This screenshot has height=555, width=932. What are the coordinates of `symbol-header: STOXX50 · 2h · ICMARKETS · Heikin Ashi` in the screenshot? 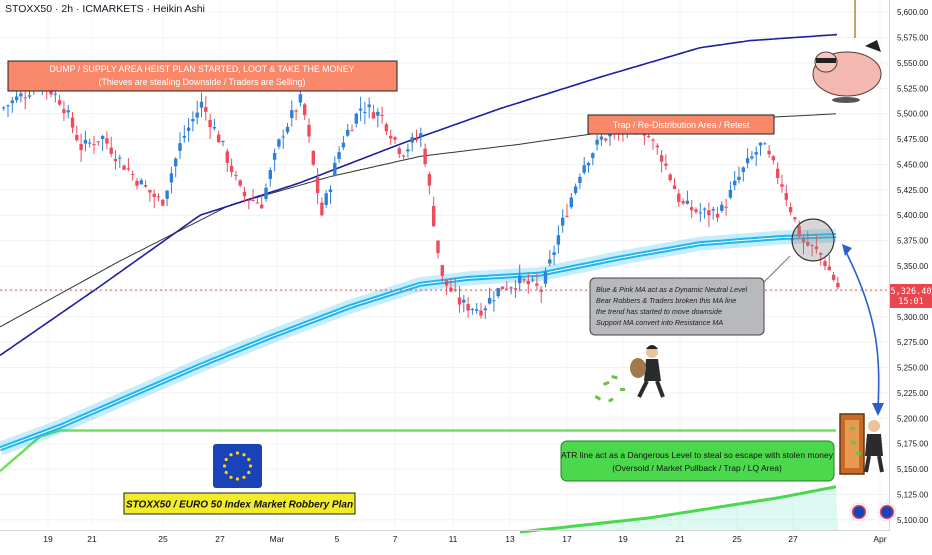 It's located at (105, 9).